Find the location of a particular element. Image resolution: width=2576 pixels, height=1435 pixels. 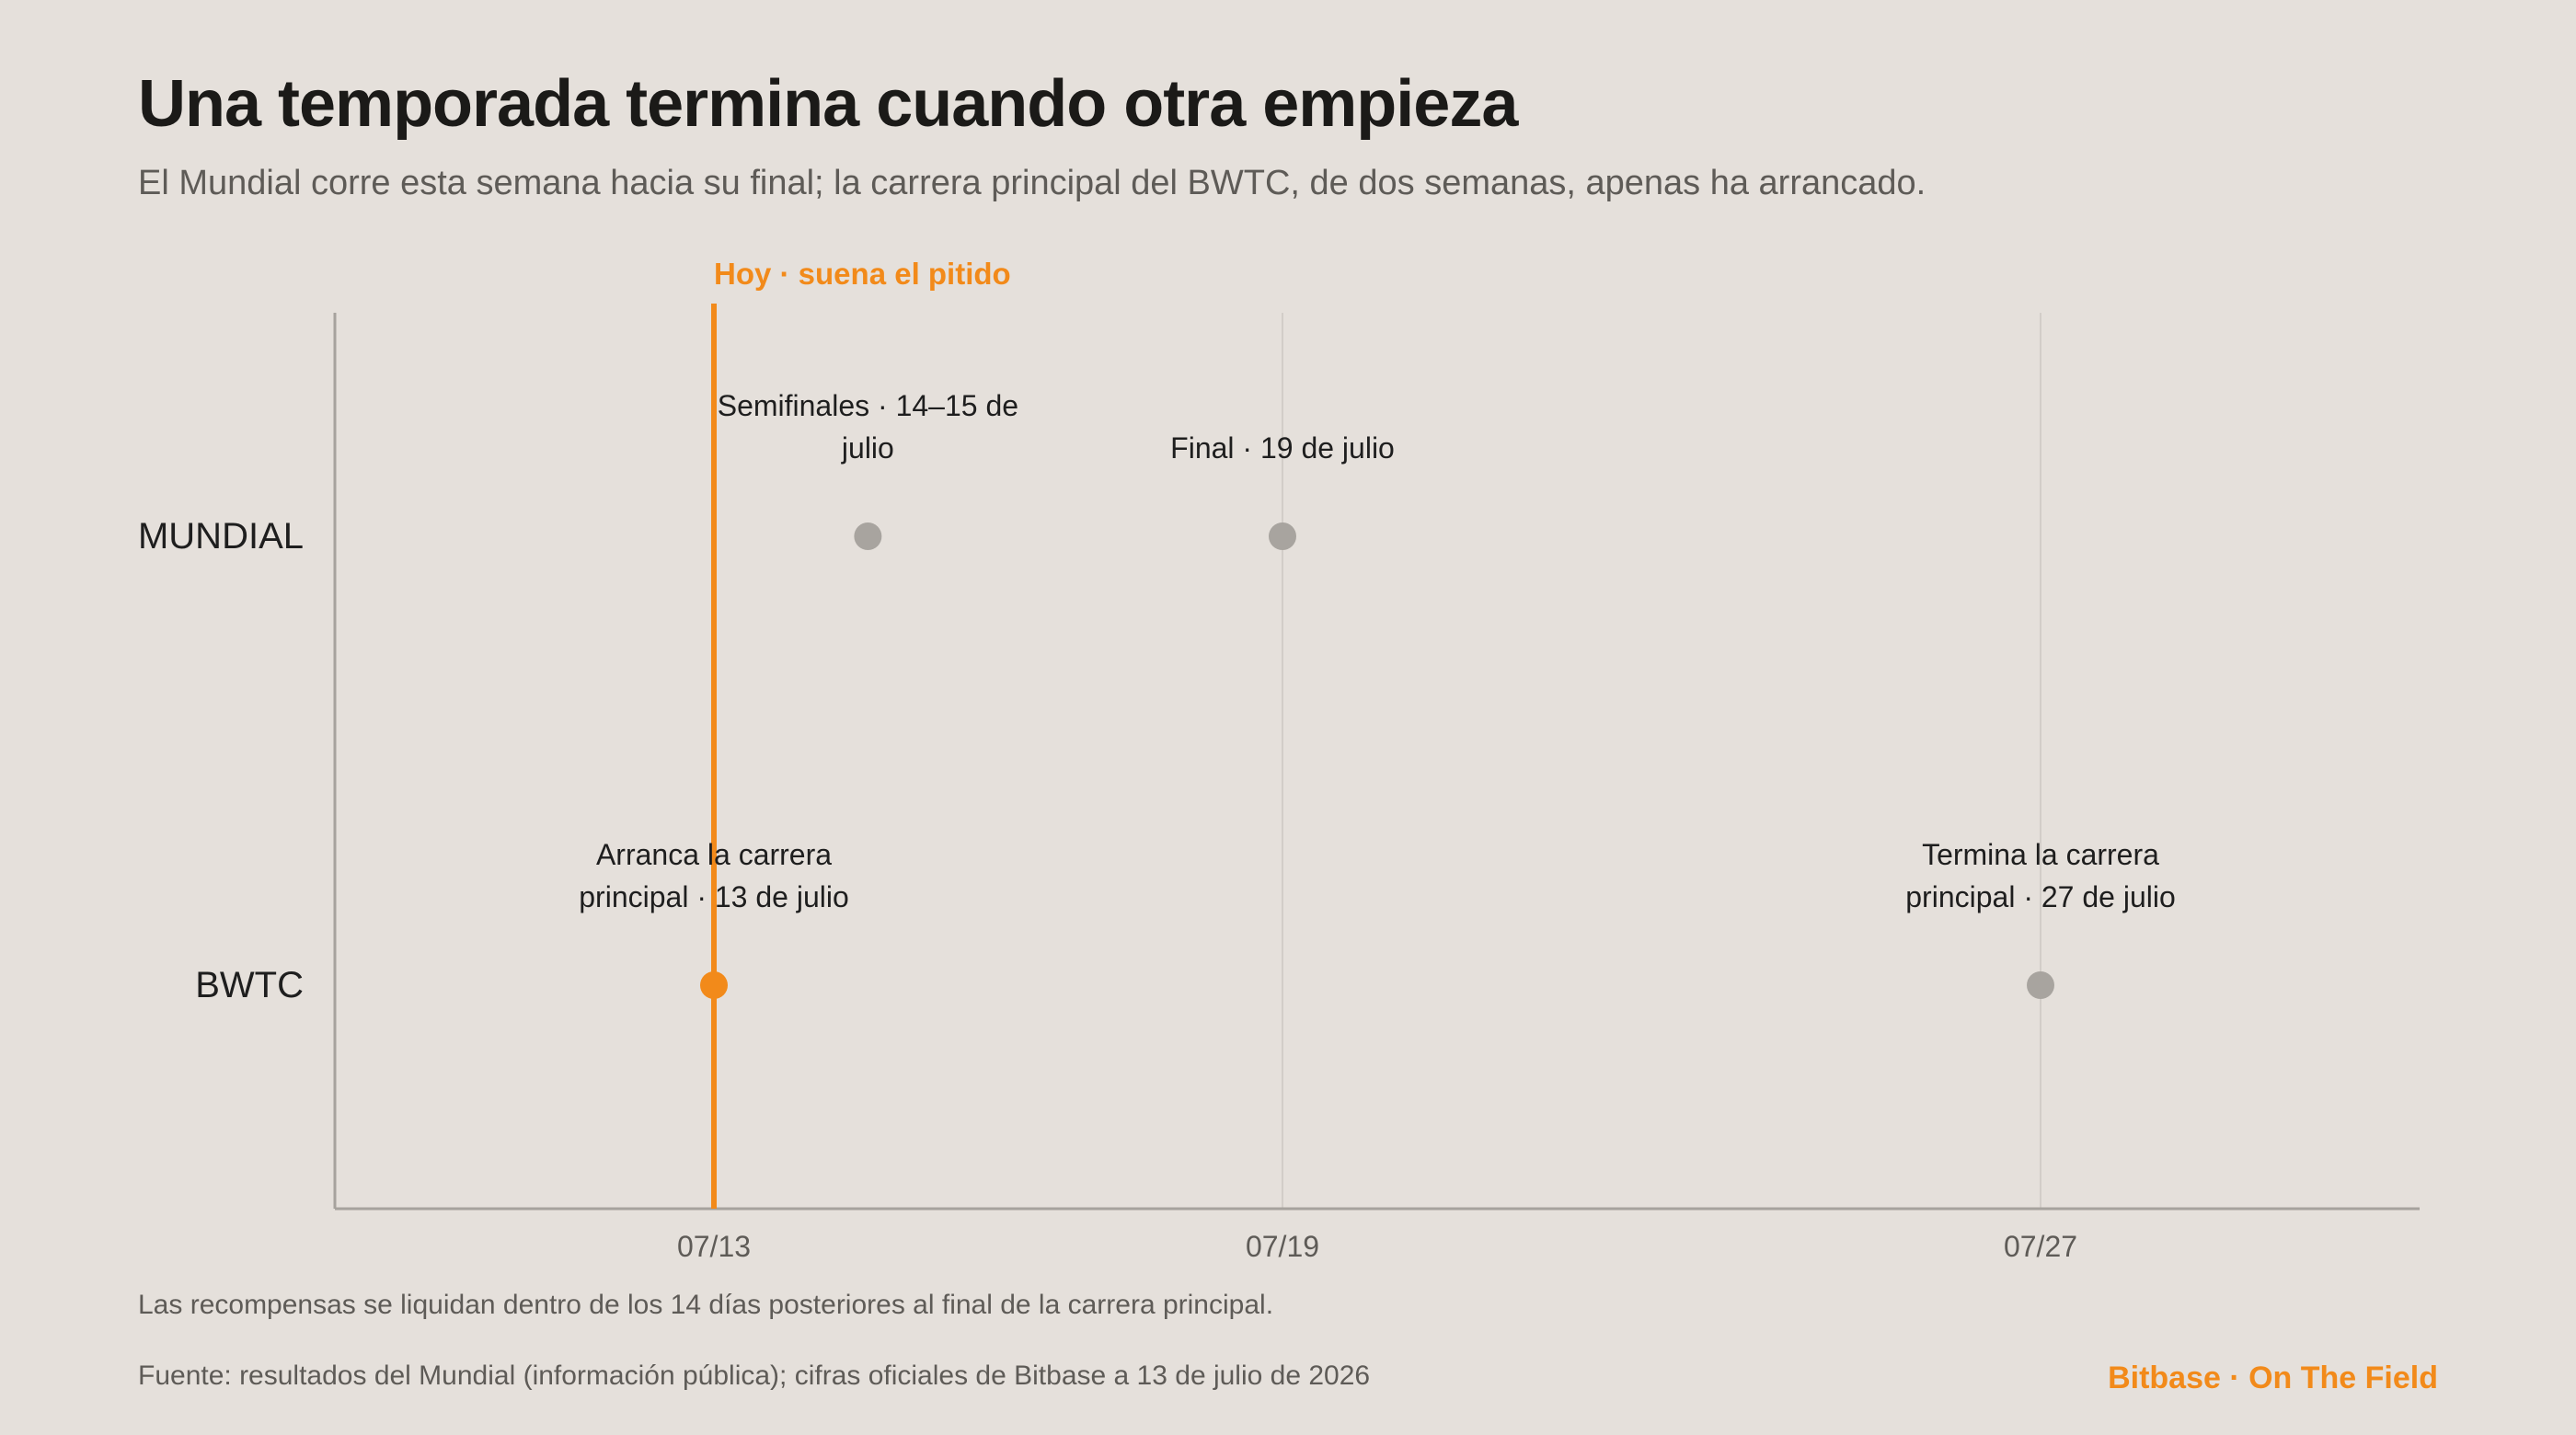

event-label-1-line-0: Final · 19 de julio is located at coordinates (1282, 448).